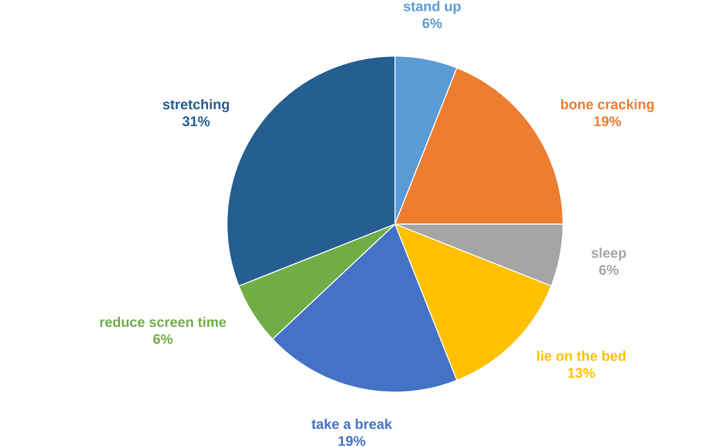 The image size is (710, 447). What do you see at coordinates (607, 105) in the screenshot?
I see `slice-label: bone cracking` at bounding box center [607, 105].